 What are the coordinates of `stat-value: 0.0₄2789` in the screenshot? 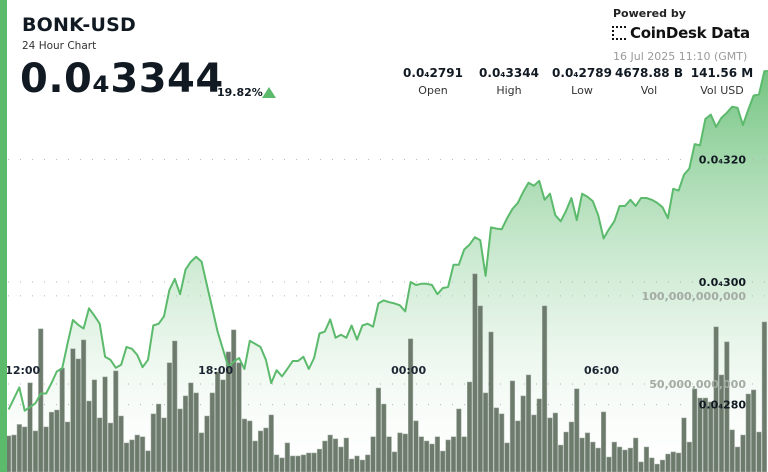 It's located at (582, 73).